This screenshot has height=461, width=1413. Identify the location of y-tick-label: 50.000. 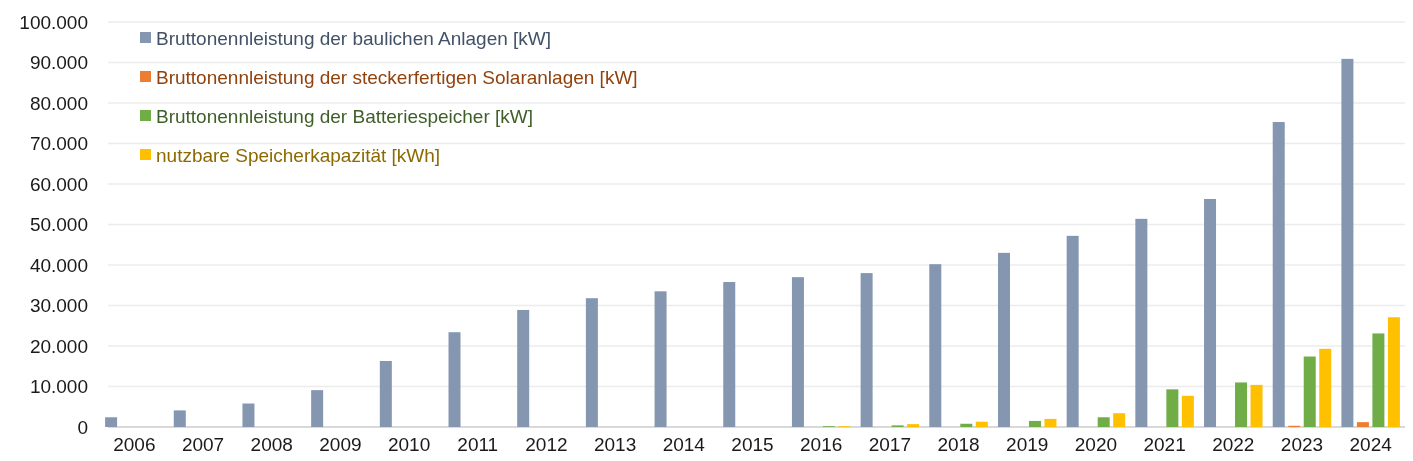
(58, 225).